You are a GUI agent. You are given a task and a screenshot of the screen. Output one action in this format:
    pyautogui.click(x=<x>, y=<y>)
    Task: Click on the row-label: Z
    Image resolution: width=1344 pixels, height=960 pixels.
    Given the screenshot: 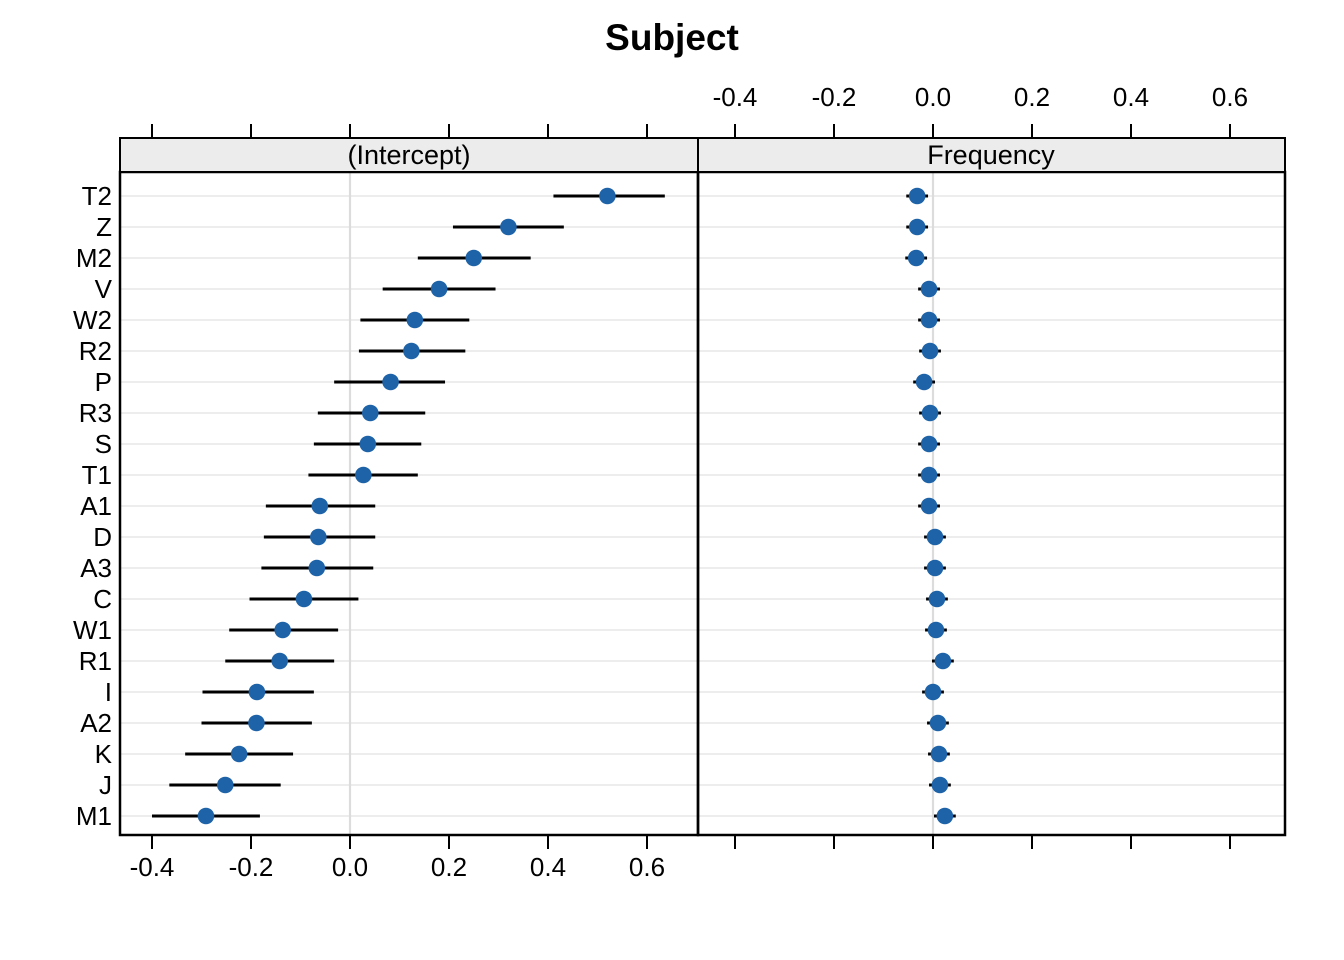 What is the action you would take?
    pyautogui.click(x=104, y=227)
    